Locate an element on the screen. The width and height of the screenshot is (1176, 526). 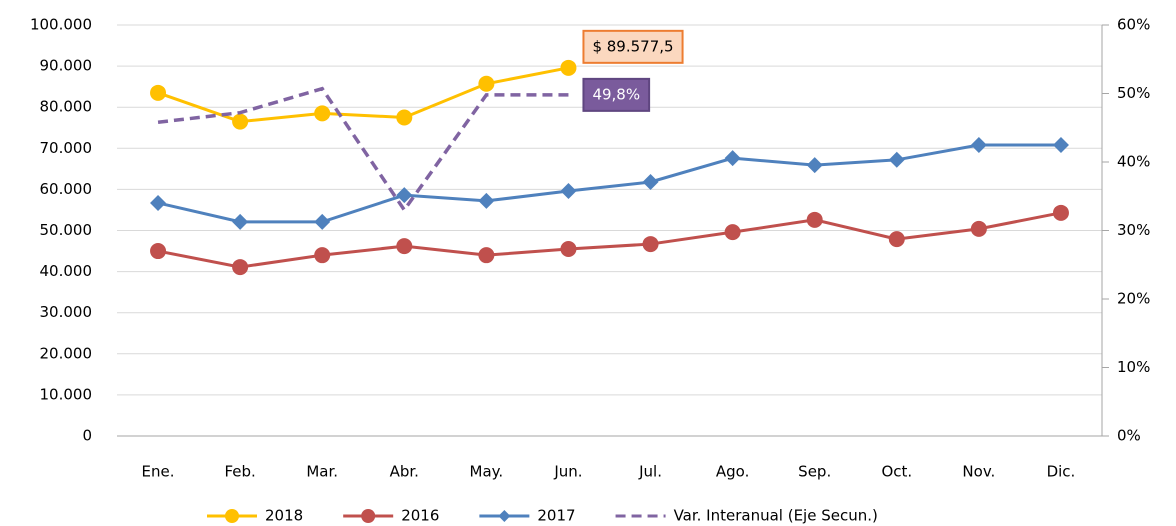
x-tick-label: Ene. is located at coordinates (158, 472).